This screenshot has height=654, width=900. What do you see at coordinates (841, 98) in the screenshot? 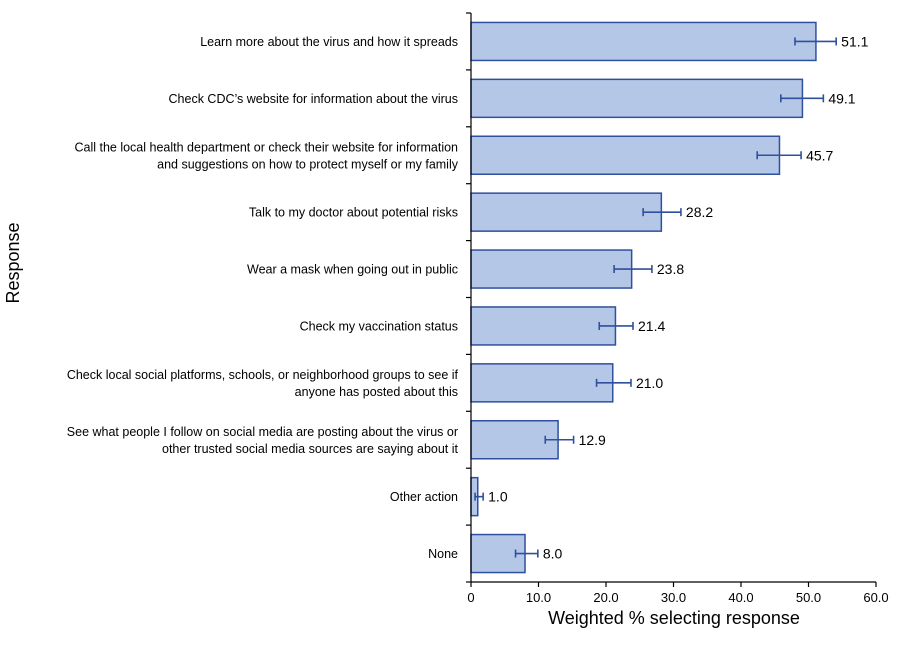
I see `data-label: 49.1` at bounding box center [841, 98].